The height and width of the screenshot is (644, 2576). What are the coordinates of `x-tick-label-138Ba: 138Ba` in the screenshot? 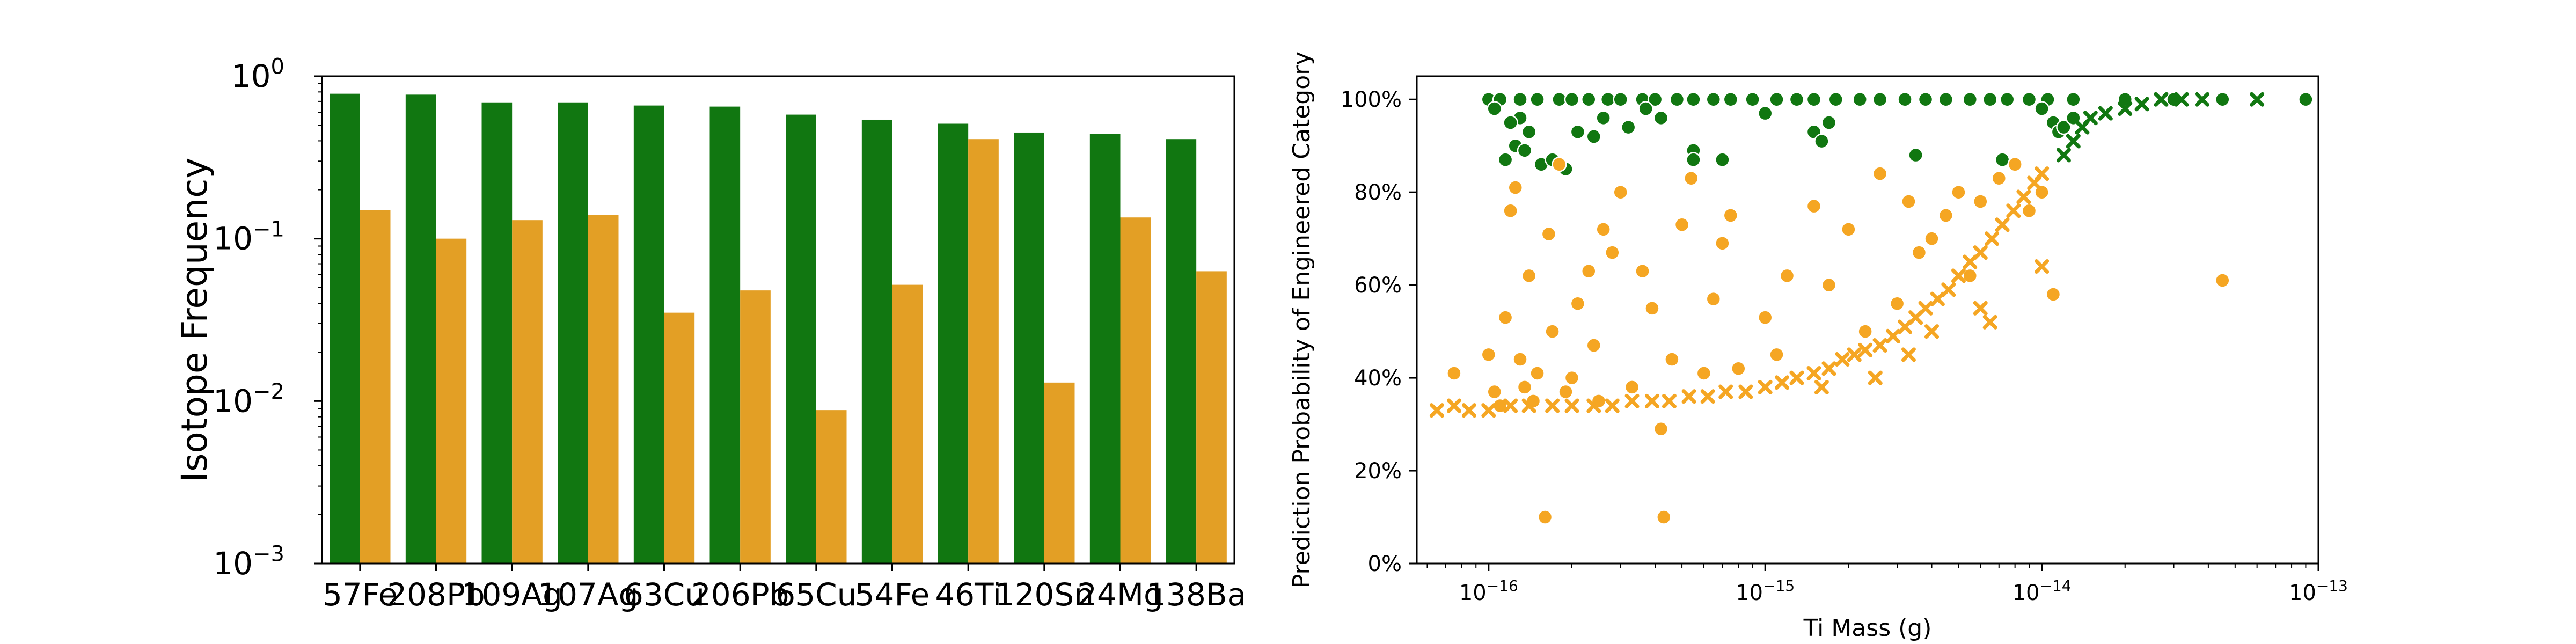 It's located at (1196, 594).